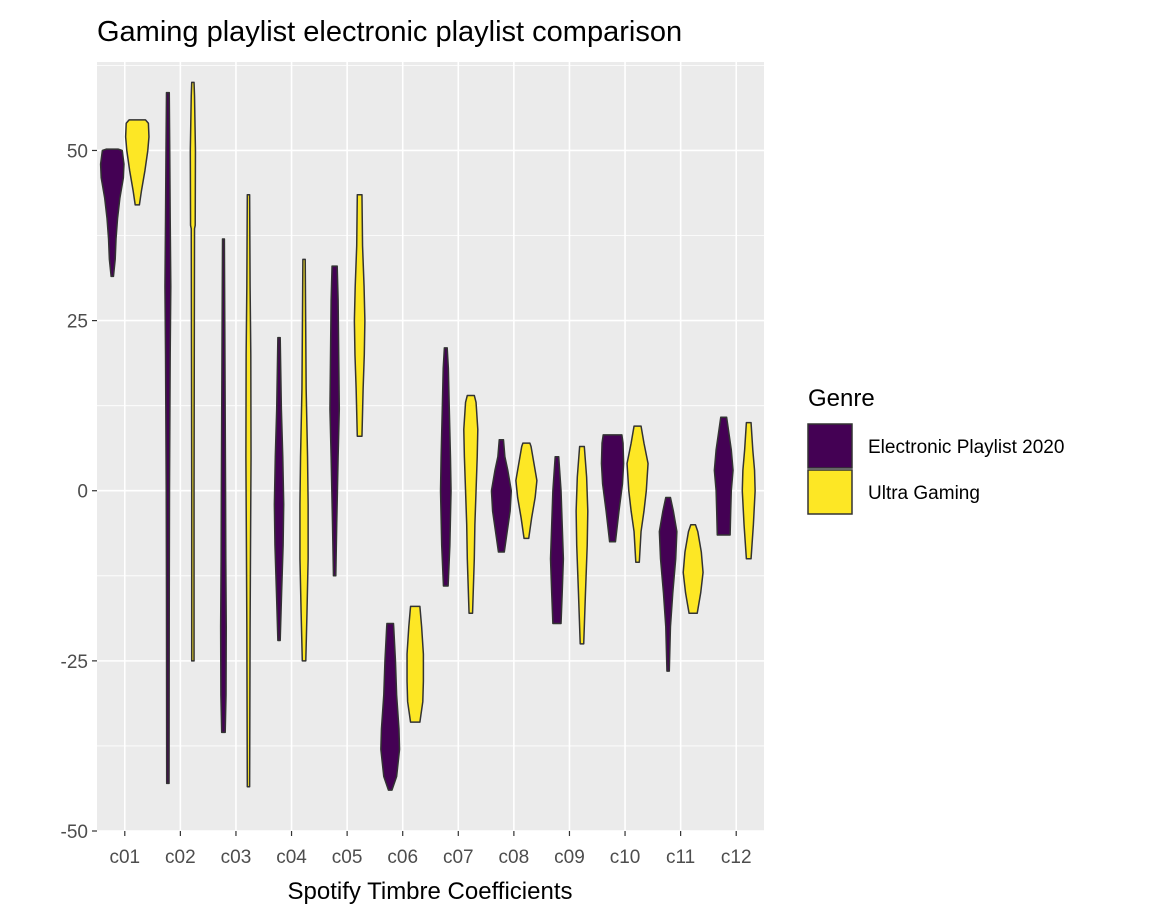  Describe the element at coordinates (680, 857) in the screenshot. I see `x-tick-label-c11: c11` at that location.